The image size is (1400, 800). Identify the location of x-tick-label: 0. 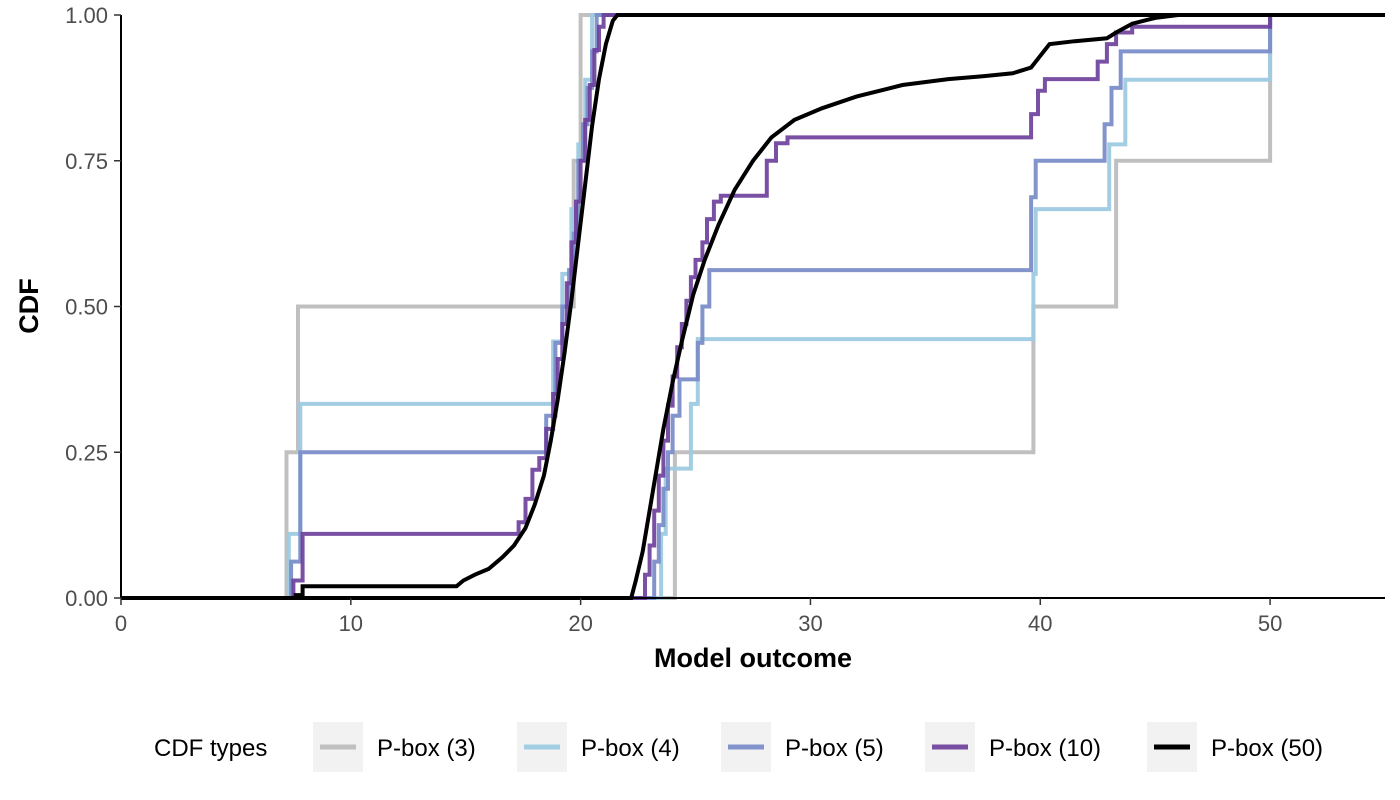
(121, 623).